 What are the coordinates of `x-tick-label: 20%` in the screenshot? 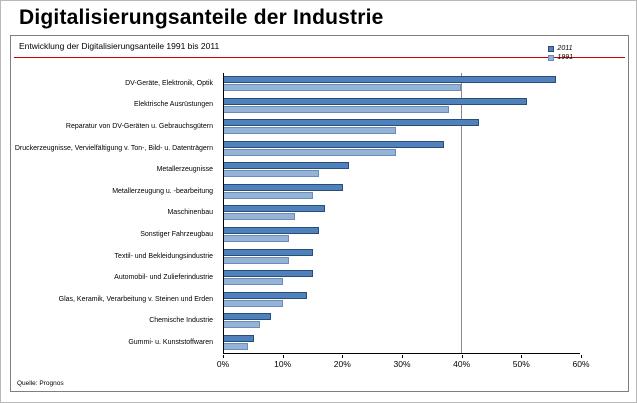 It's located at (342, 364).